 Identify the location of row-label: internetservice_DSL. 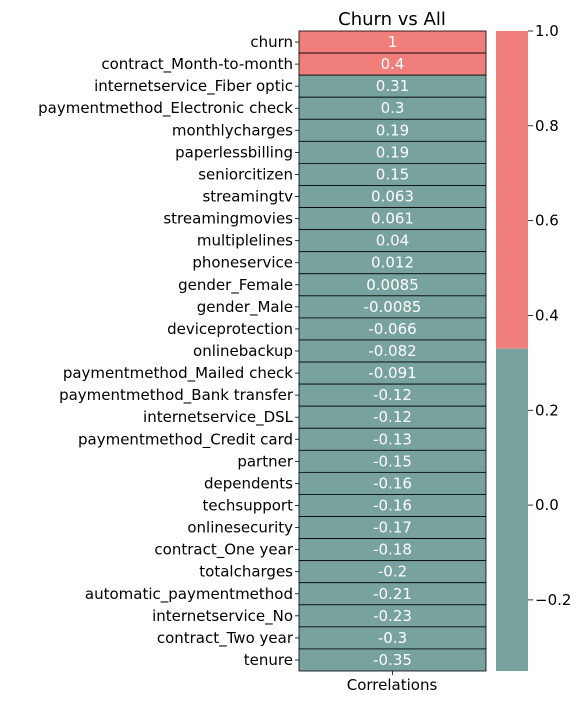
(218, 417).